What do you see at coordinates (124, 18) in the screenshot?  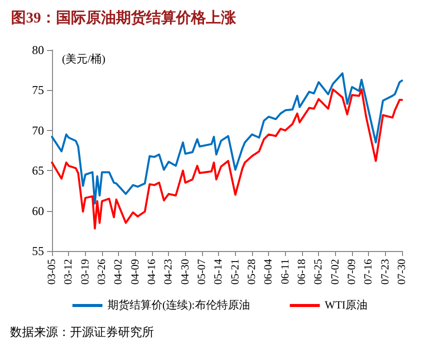 I see `chart-title: 图39：国际原油期货结算价格上涨` at bounding box center [124, 18].